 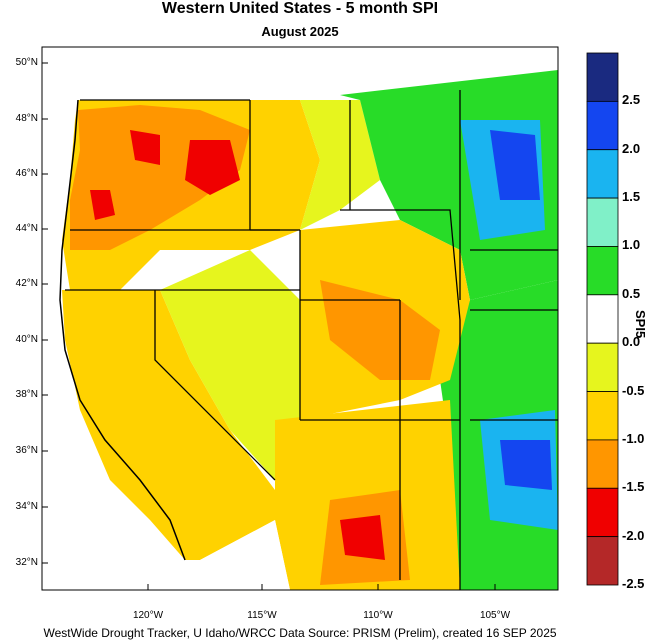 I want to click on colorbar, so click(x=602, y=319).